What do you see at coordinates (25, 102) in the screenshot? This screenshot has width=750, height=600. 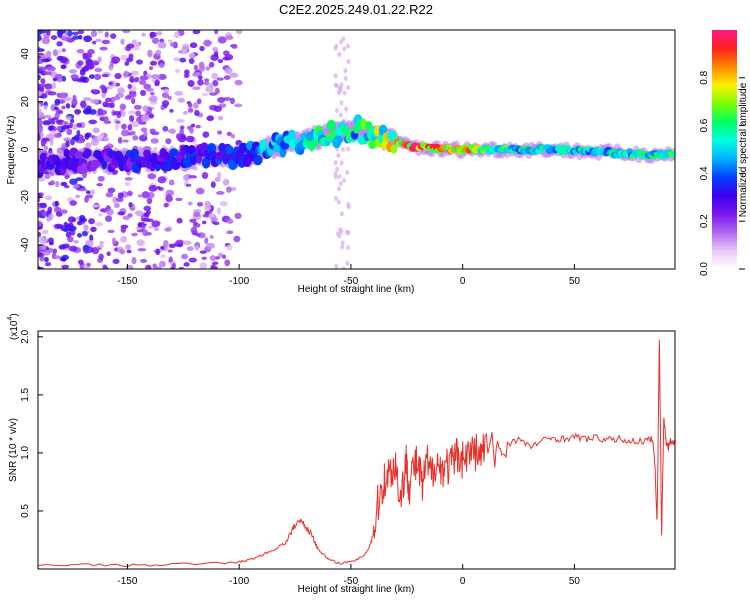 I see `y-tick-label: 20` at bounding box center [25, 102].